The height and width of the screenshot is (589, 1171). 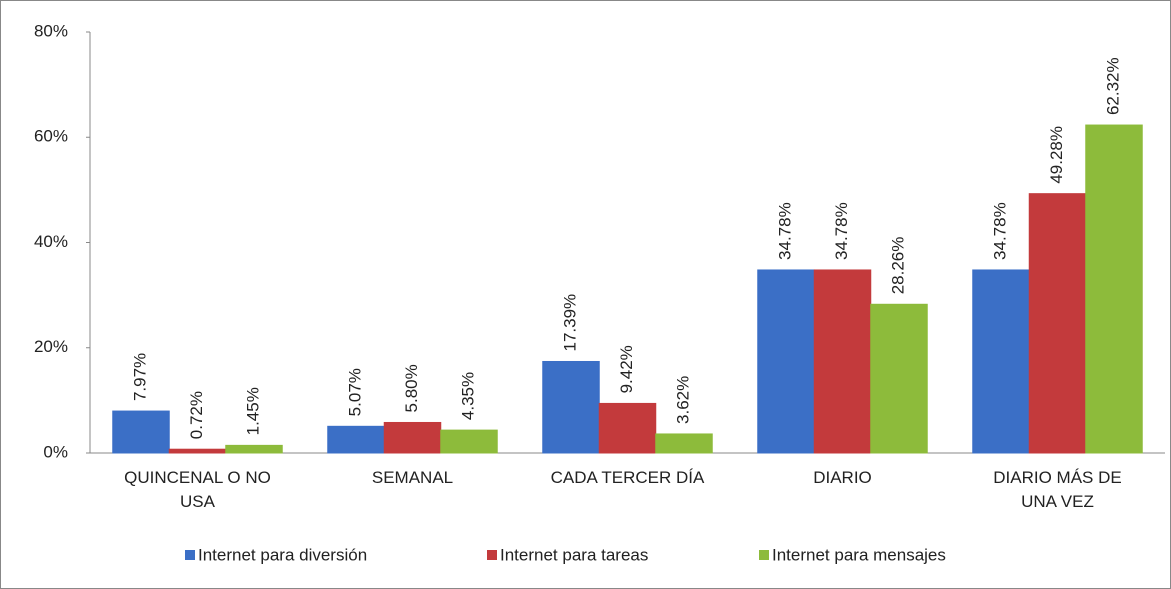 I want to click on value-label: 28.26%, so click(x=897, y=266).